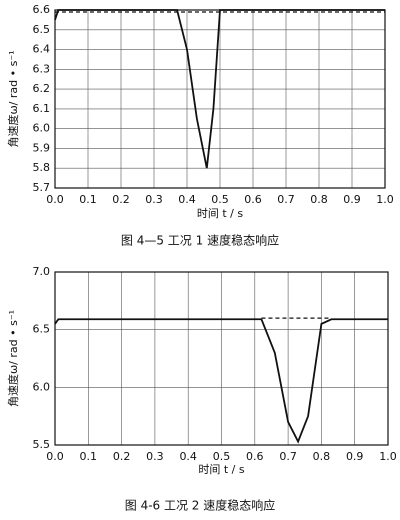 The width and height of the screenshot is (400, 520). I want to click on y-tick-label: 5.9, so click(42, 147).